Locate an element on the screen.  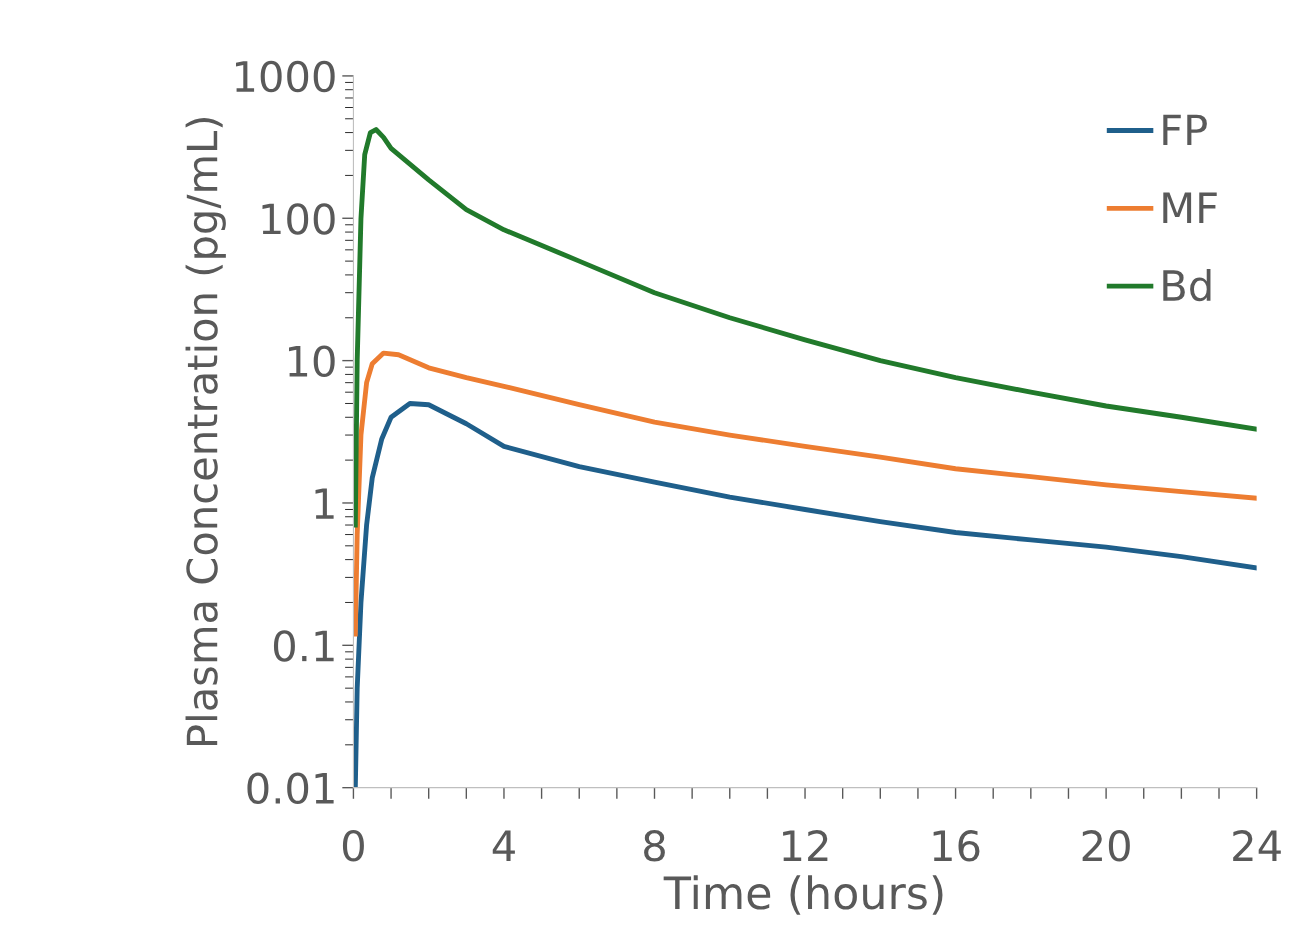
y-tick-label: 0.1 is located at coordinates (303, 646).